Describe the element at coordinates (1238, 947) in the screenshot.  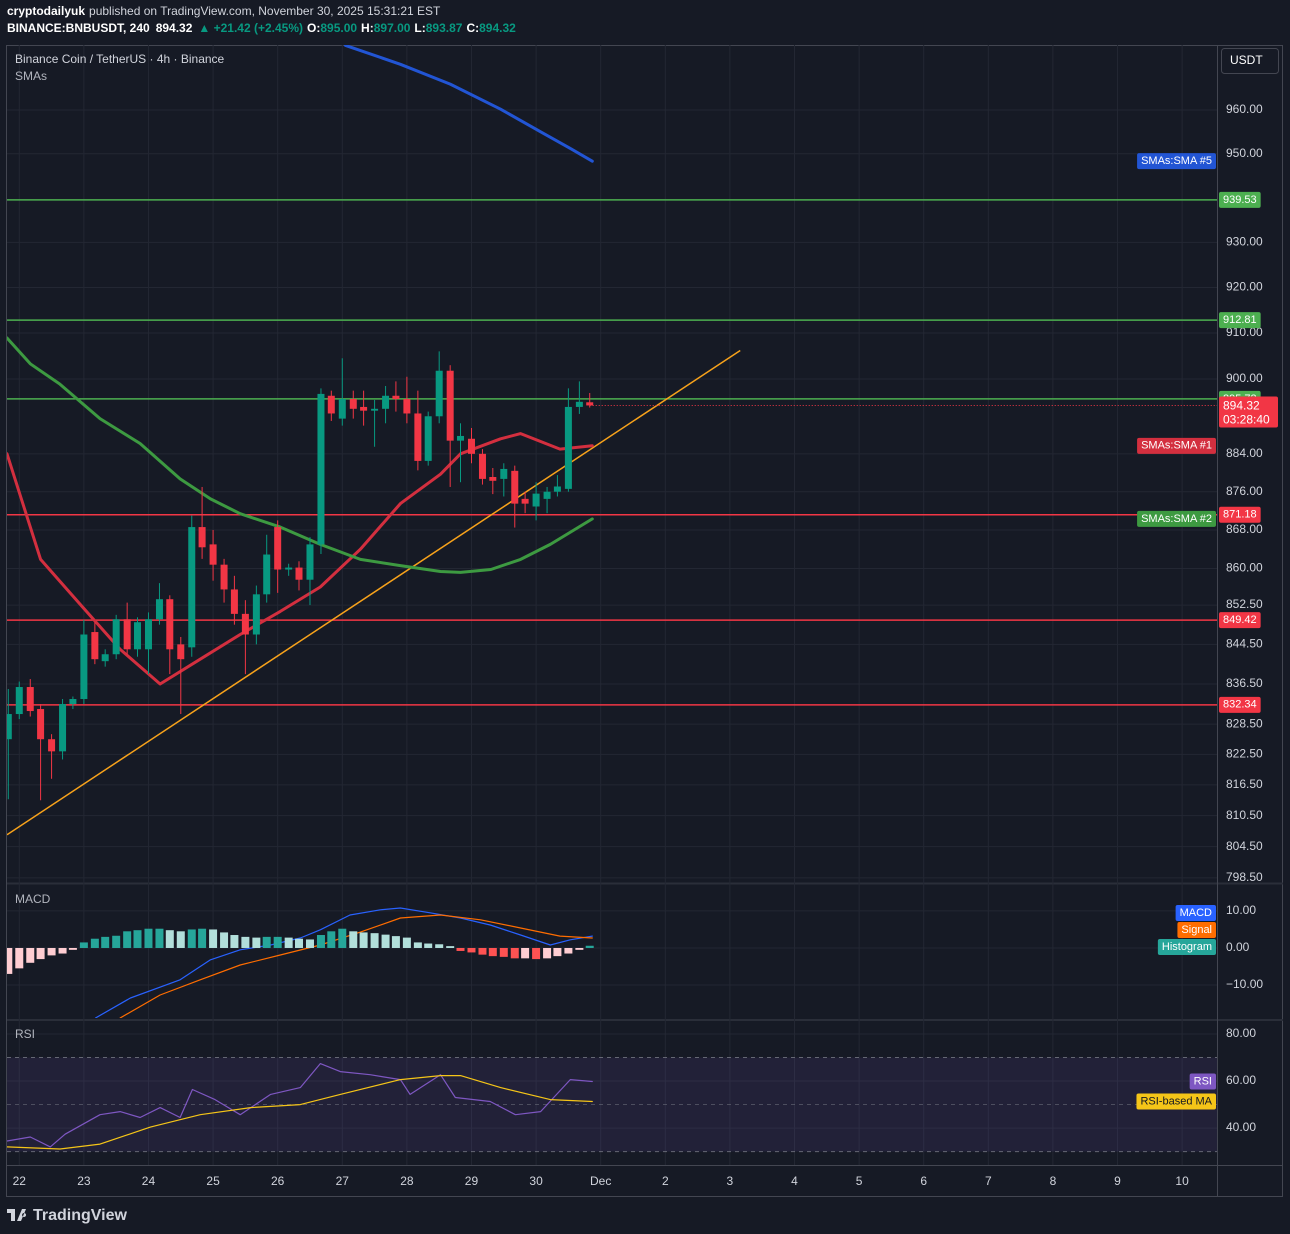
I see `y-tick-label: 0.00` at that location.